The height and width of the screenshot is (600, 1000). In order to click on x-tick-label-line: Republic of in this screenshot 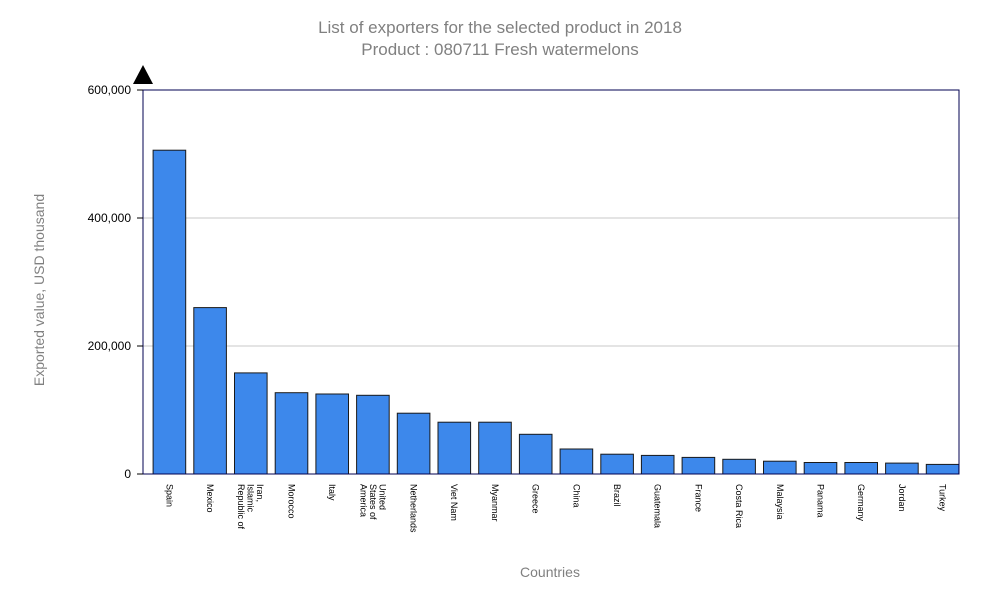, I will do `click(241, 507)`.